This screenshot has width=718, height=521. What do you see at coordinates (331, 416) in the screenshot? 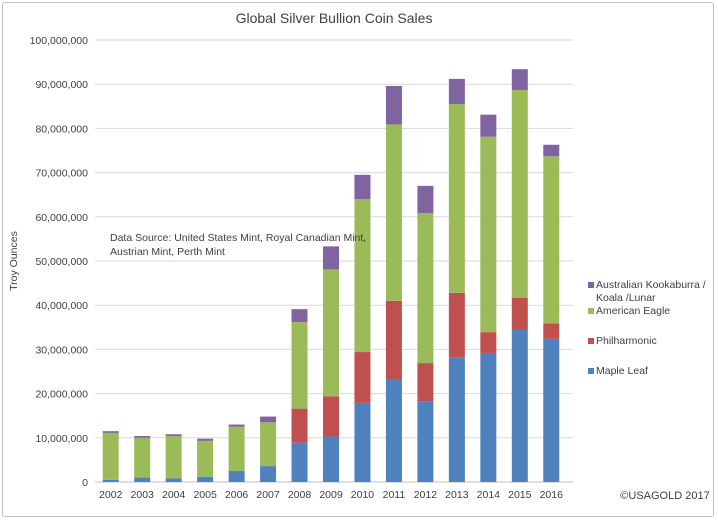
I see `bar-segment-philharmonic-2009` at bounding box center [331, 416].